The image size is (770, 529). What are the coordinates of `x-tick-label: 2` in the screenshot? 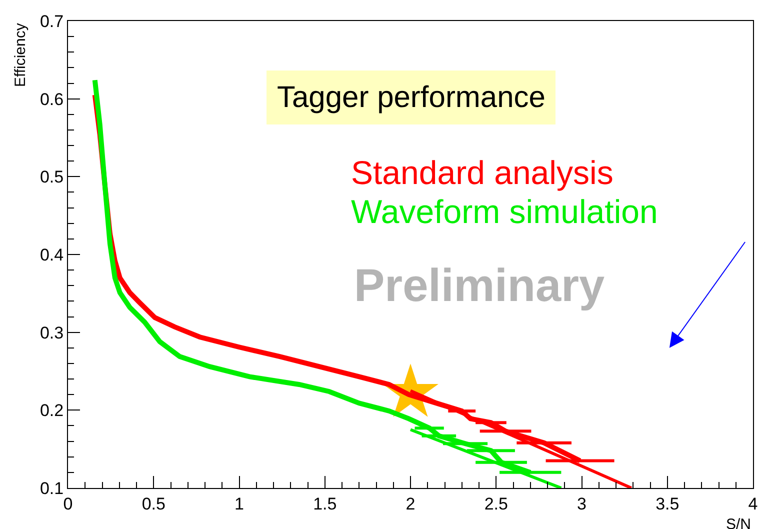 It's located at (411, 504).